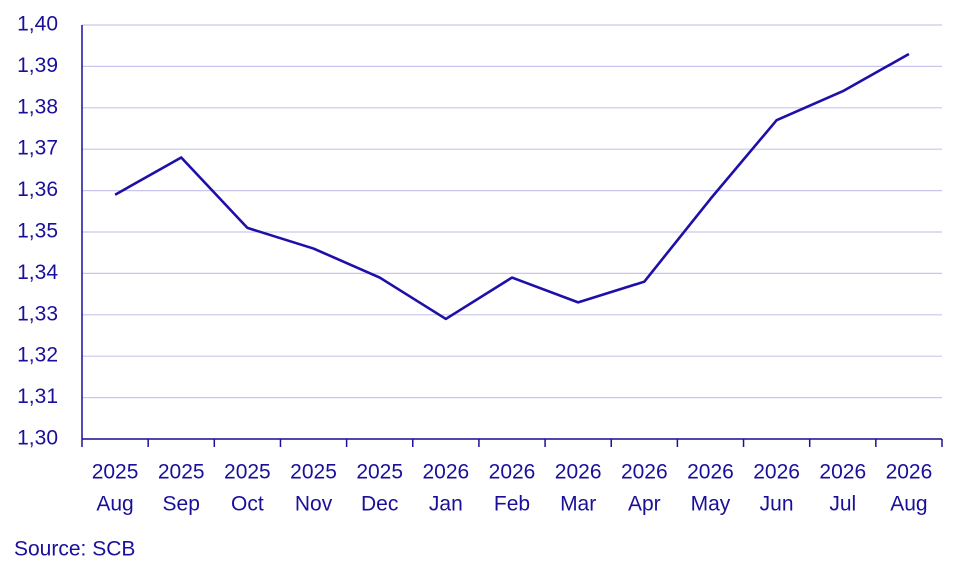 The image size is (964, 569). I want to click on x-tick-label: Nov, so click(314, 504).